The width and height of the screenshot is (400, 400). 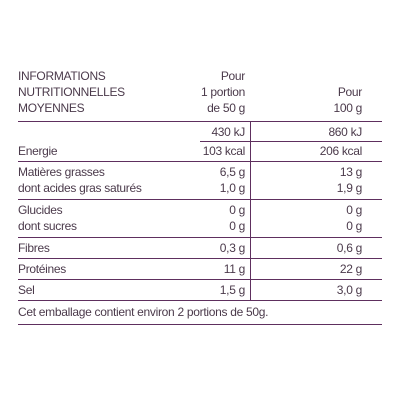 What do you see at coordinates (26, 290) in the screenshot?
I see `row-label: Sel` at bounding box center [26, 290].